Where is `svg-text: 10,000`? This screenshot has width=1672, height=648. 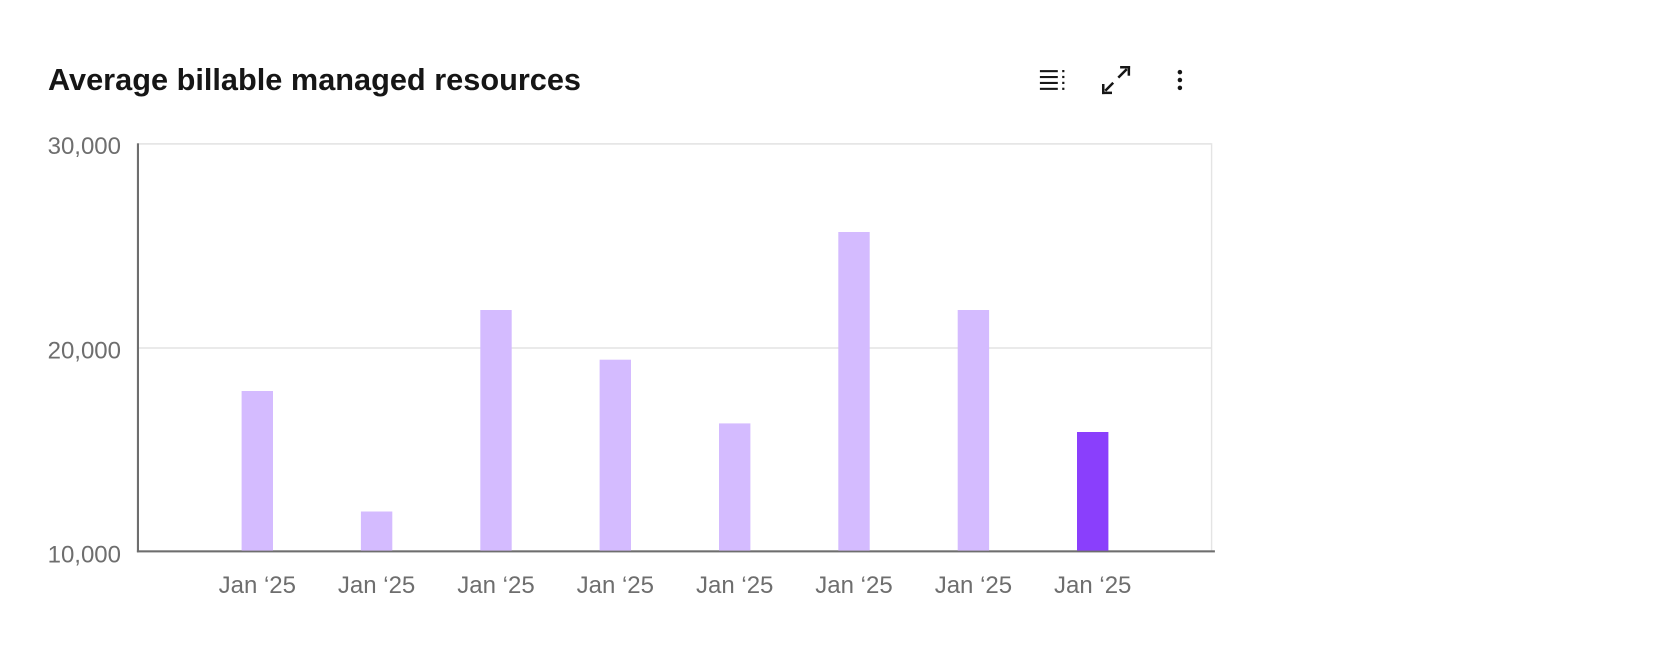
svg-text: 10,000 is located at coordinates (84, 555).